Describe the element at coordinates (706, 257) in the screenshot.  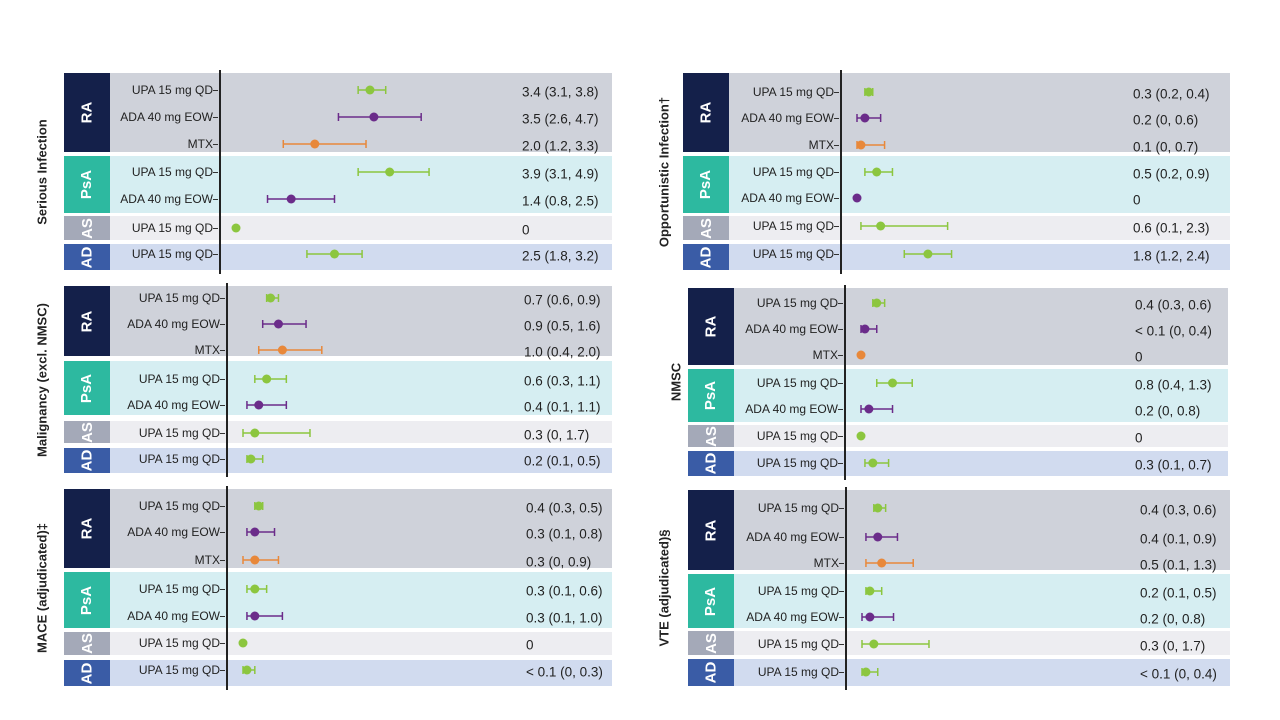
I see `group-label-ad: AD` at that location.